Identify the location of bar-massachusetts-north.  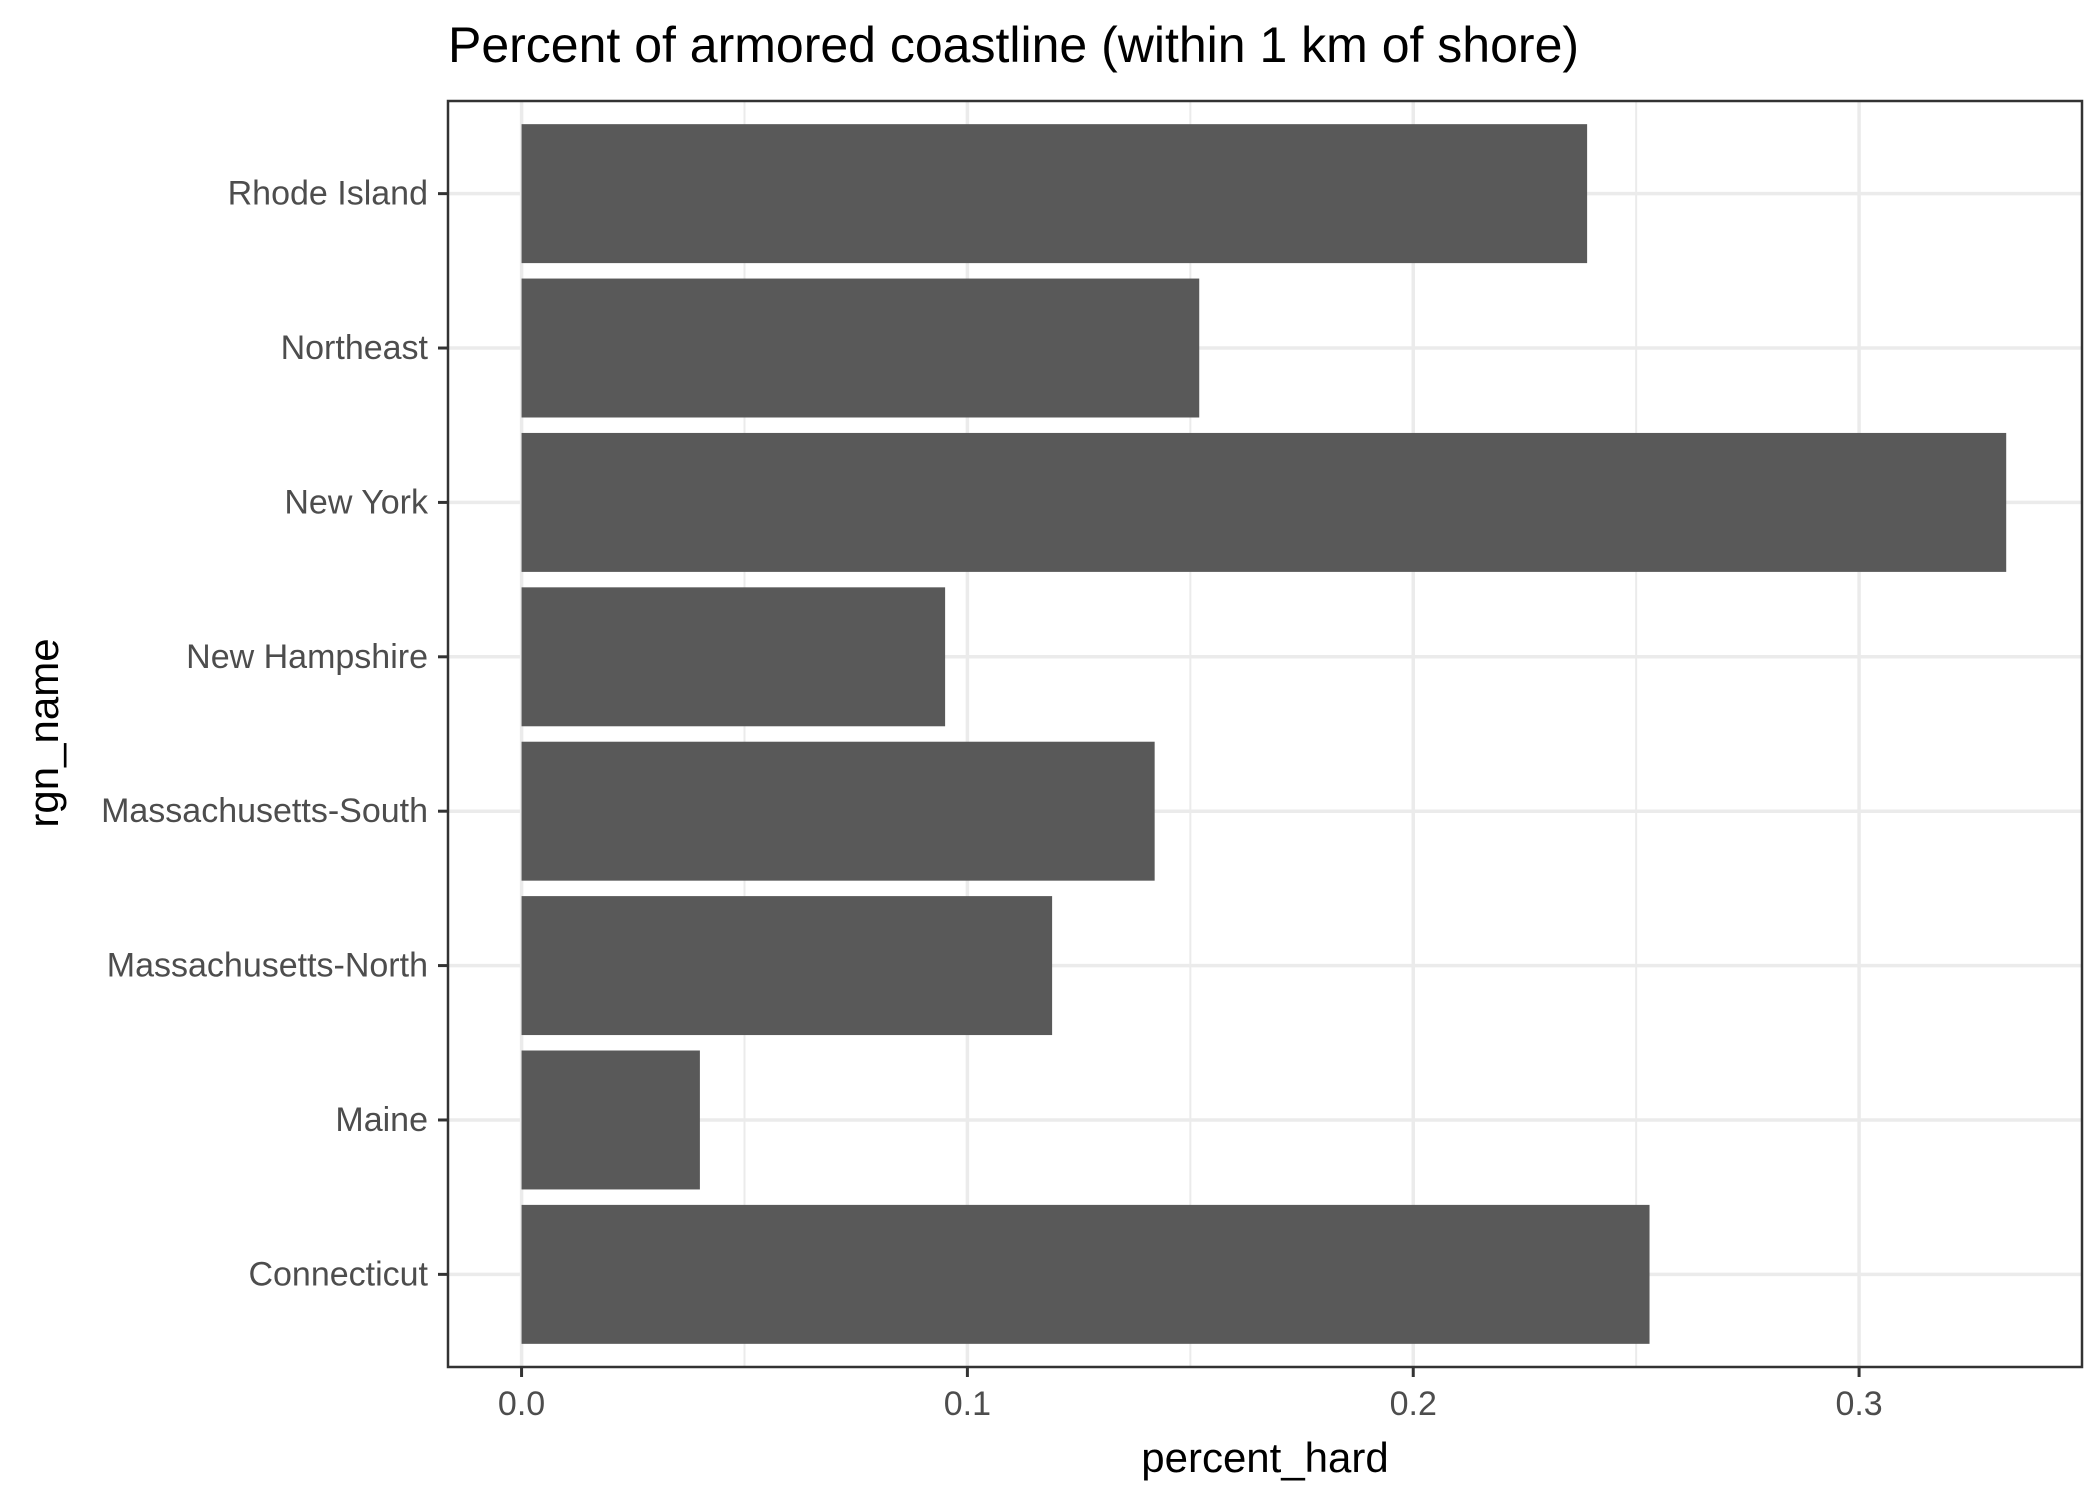
(787, 966).